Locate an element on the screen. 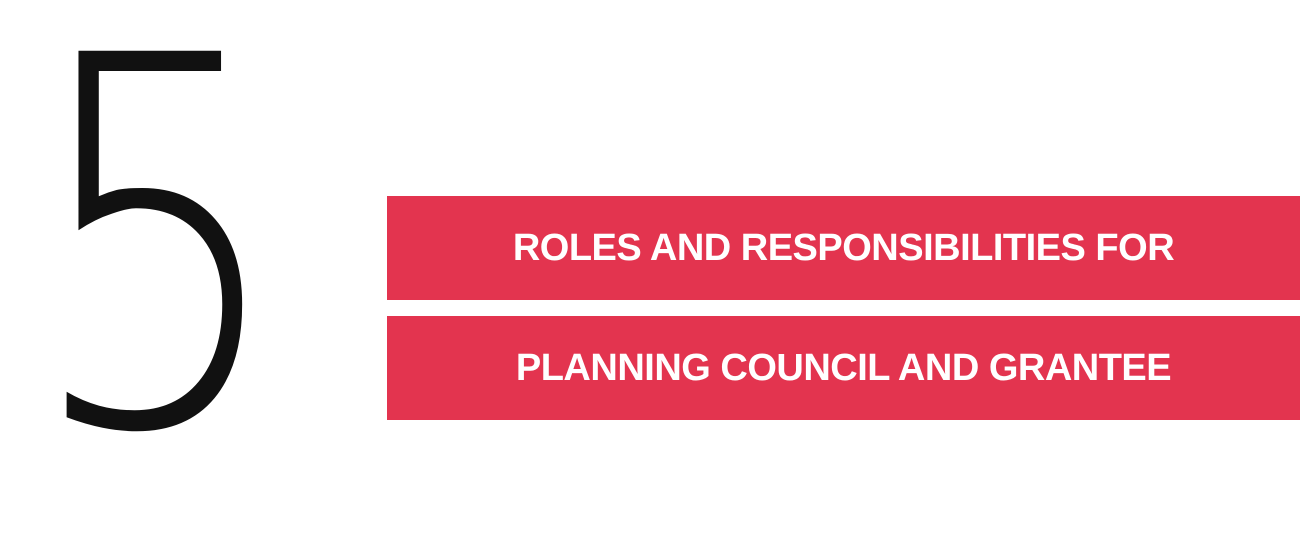 Image resolution: width=1300 pixels, height=540 pixels. title-line-2: PLANNING COUNCIL AND GRANTEE is located at coordinates (843, 367).